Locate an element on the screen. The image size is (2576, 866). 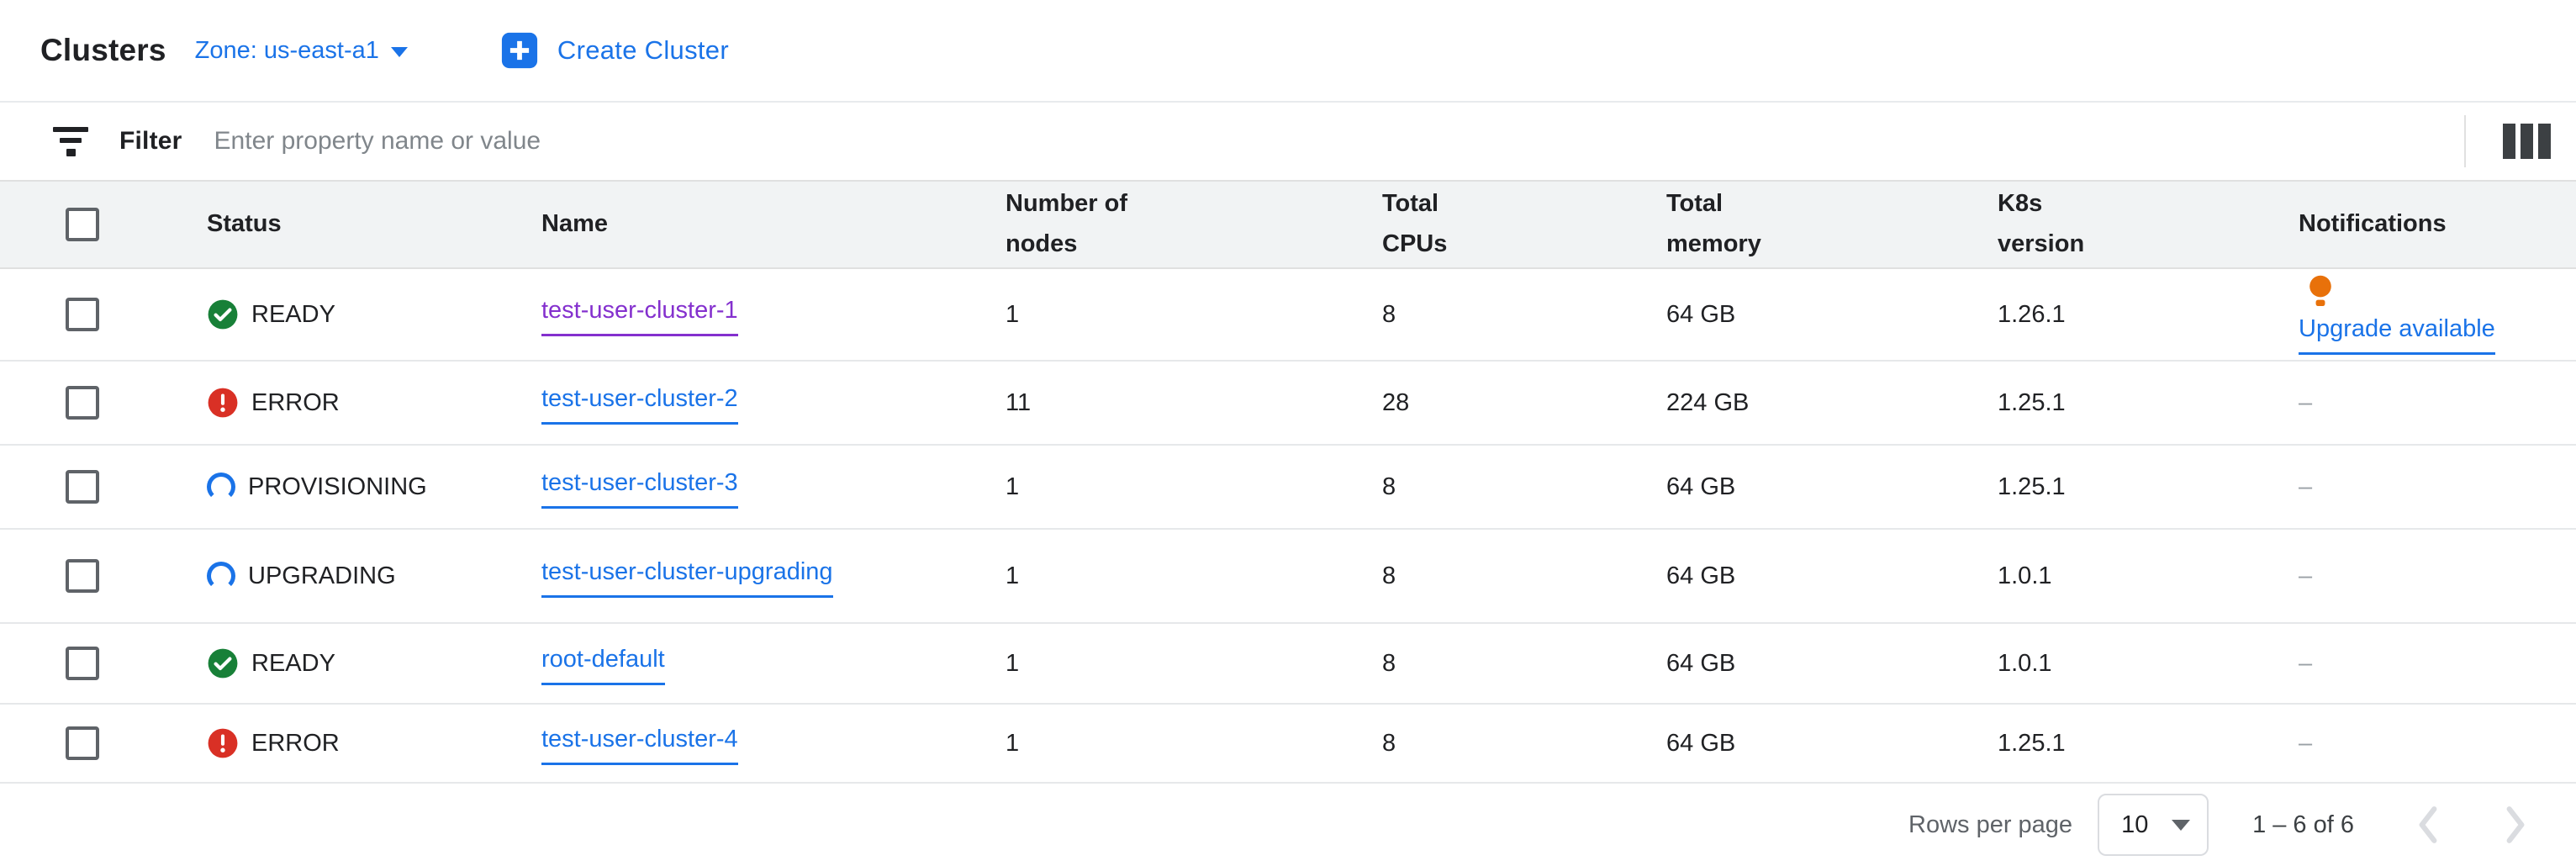
previous-page-button is located at coordinates (2428, 825).